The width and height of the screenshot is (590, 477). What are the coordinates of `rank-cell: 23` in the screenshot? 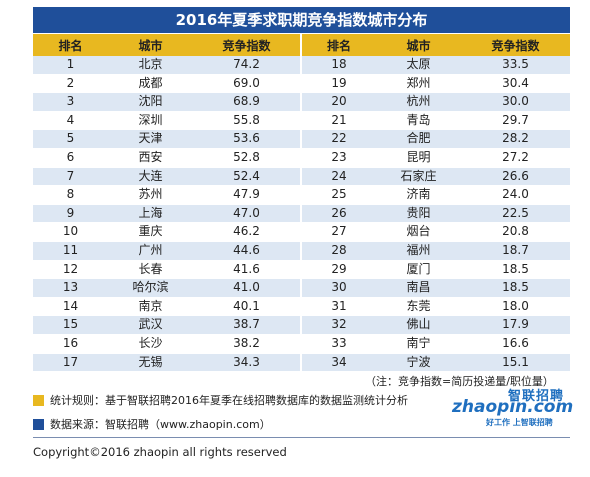 It's located at (338, 158).